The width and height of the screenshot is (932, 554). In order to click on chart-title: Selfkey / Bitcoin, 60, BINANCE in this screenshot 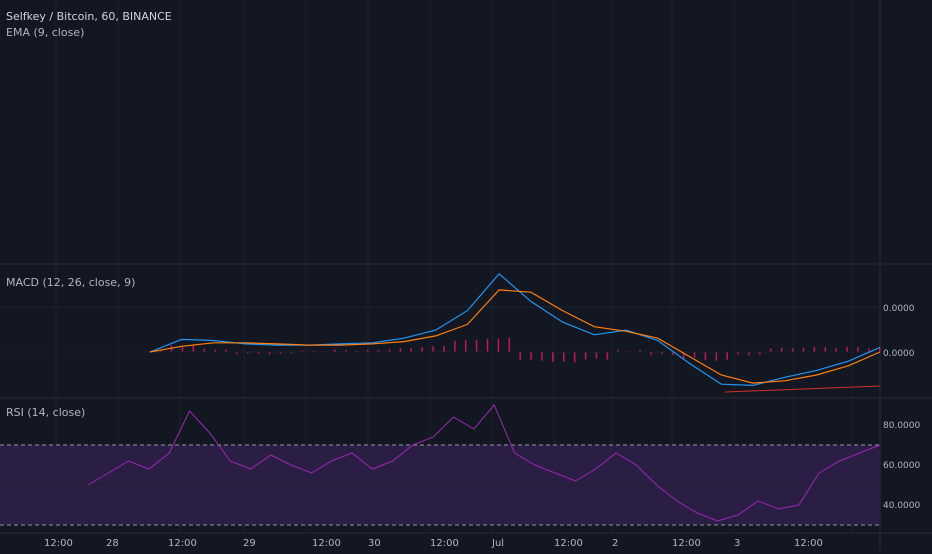, I will do `click(89, 16)`.